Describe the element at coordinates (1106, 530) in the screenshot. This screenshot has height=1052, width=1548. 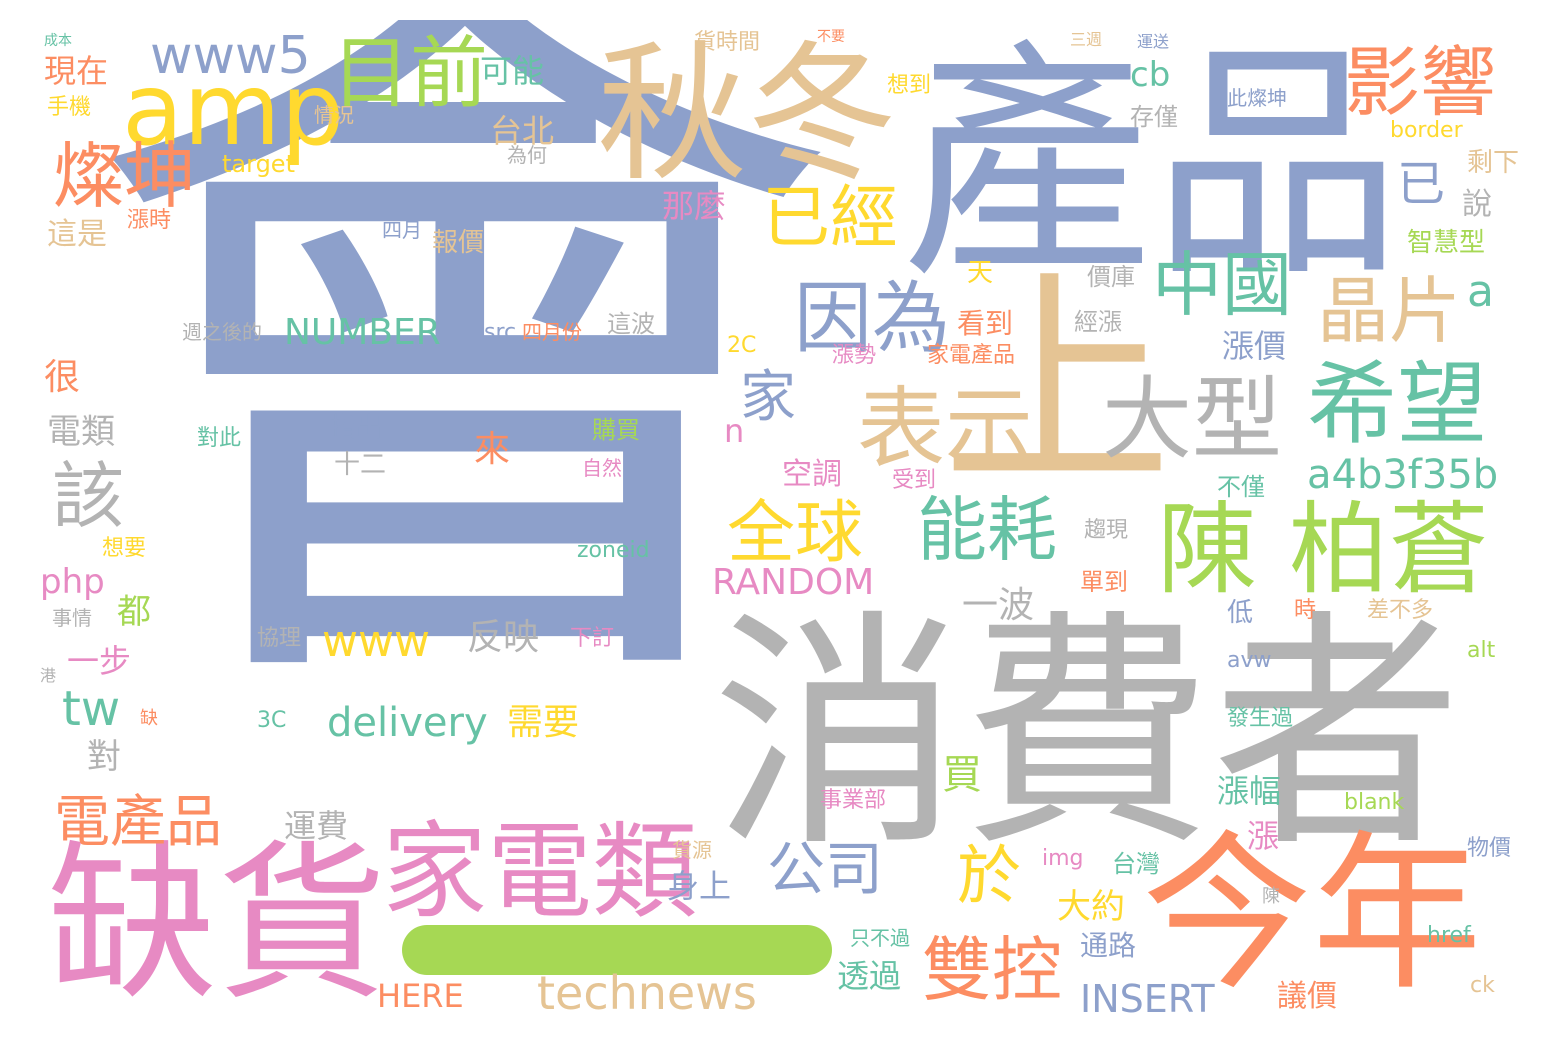
I see `word-qushi: 趨現` at that location.